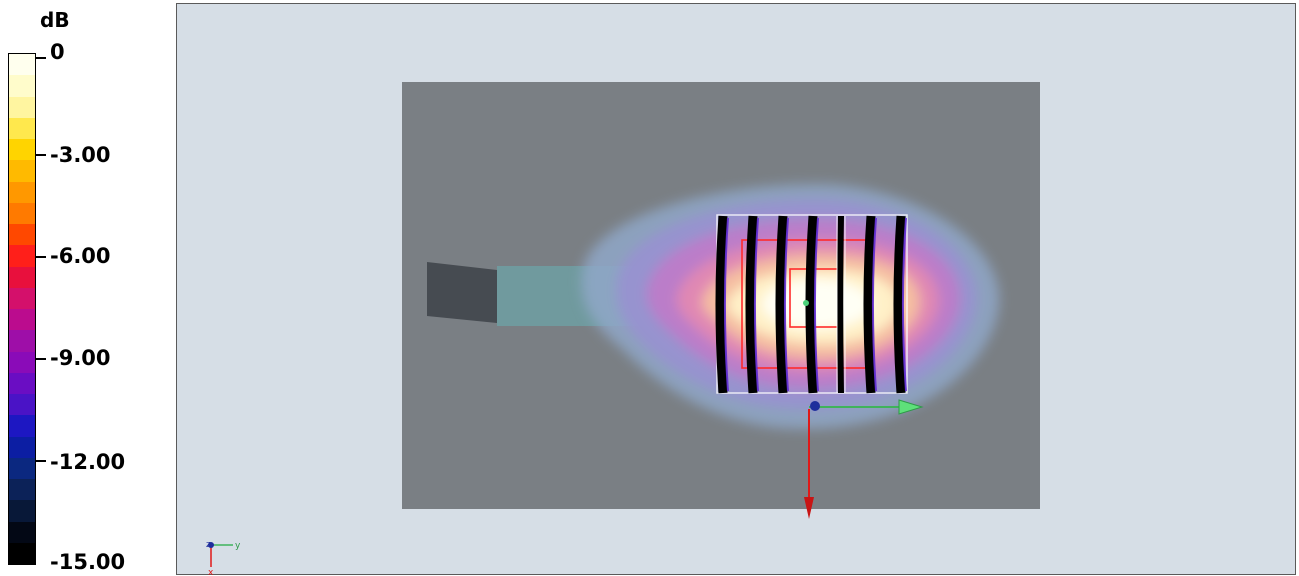 Image resolution: width=1299 pixels, height=576 pixels. I want to click on axes-gizmo, so click(864, 459).